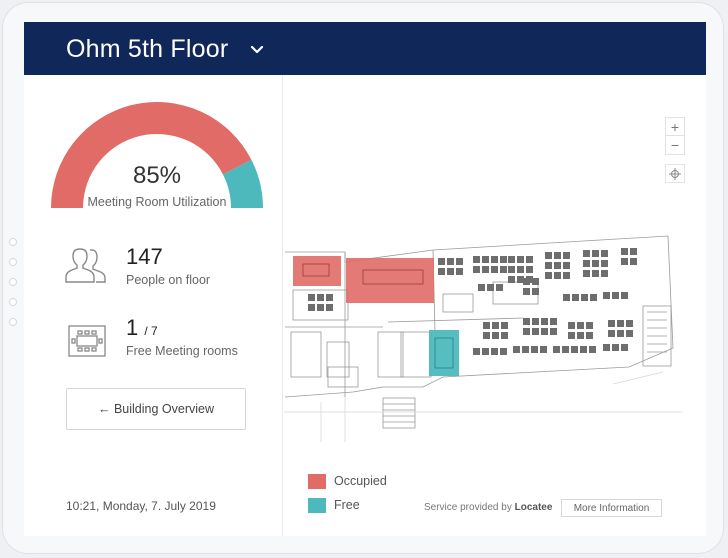  I want to click on crosshair-icon, so click(675, 173).